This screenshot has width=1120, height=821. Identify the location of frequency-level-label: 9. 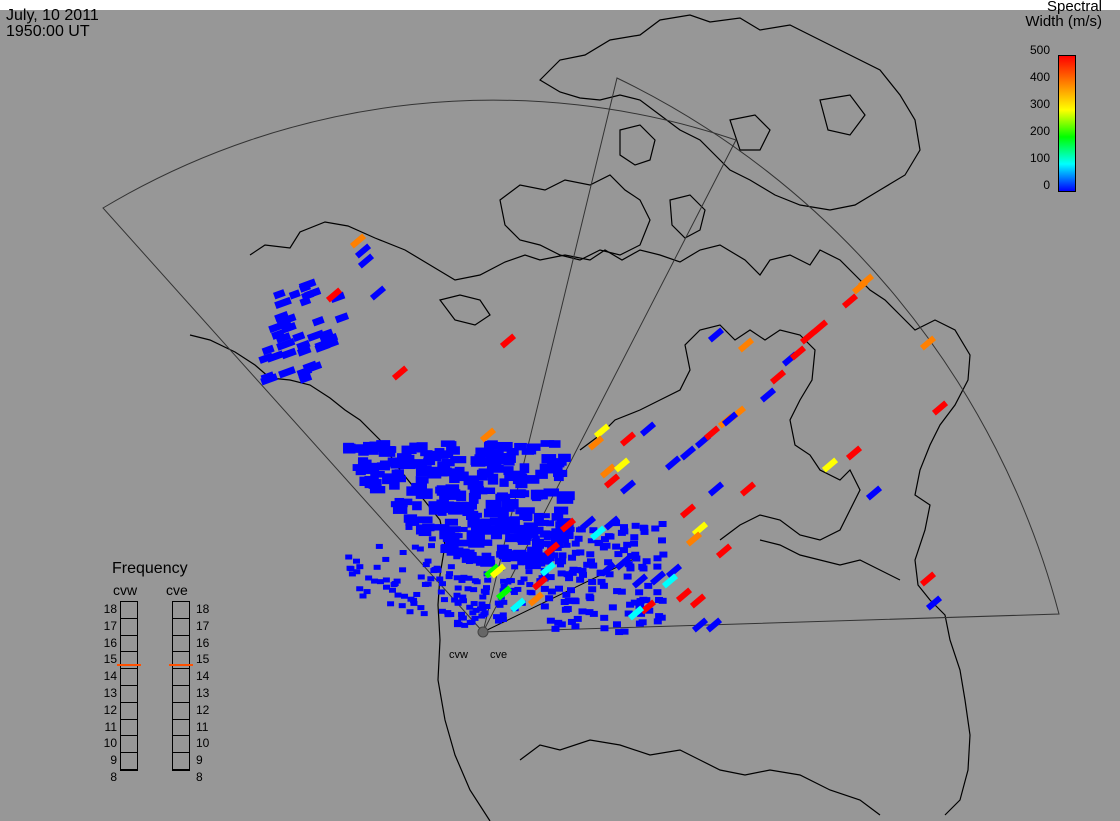
(113, 760).